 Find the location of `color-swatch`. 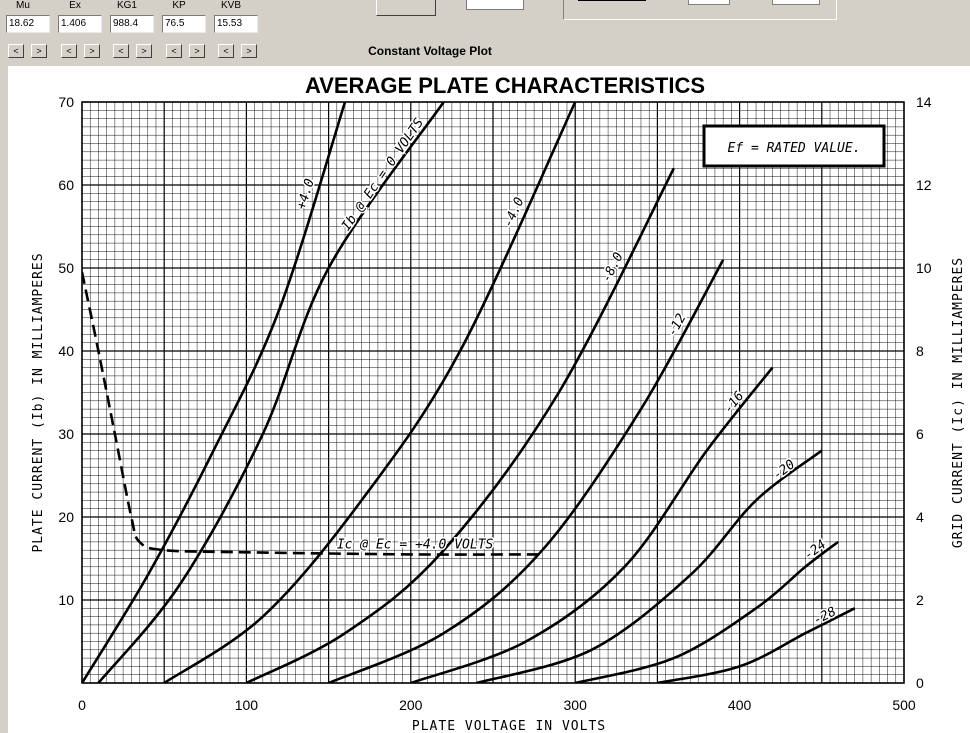

color-swatch is located at coordinates (612, 0).